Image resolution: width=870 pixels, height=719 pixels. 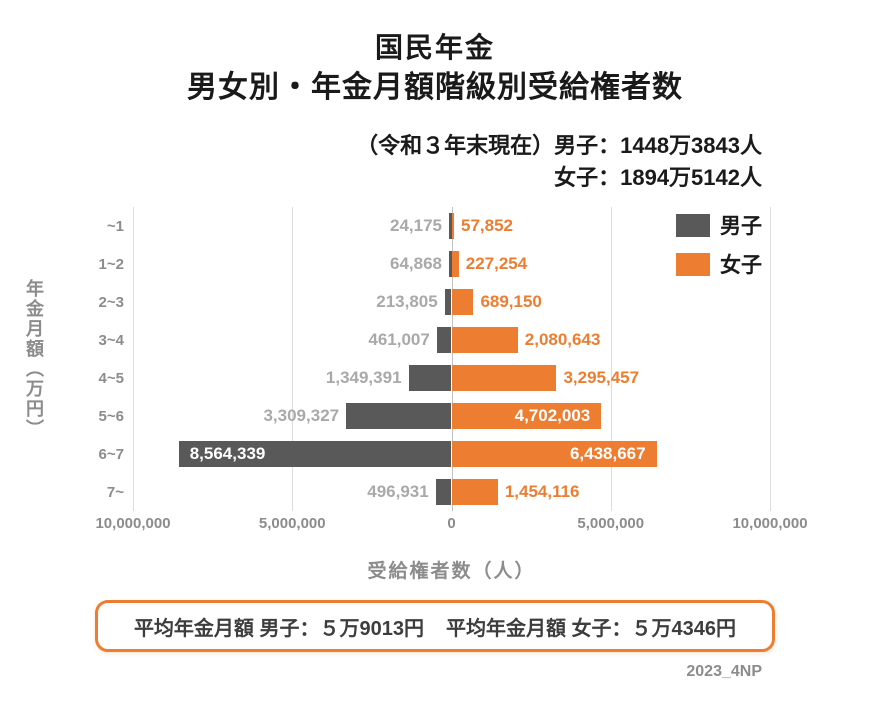 I want to click on category-label: ~1, so click(x=115, y=226).